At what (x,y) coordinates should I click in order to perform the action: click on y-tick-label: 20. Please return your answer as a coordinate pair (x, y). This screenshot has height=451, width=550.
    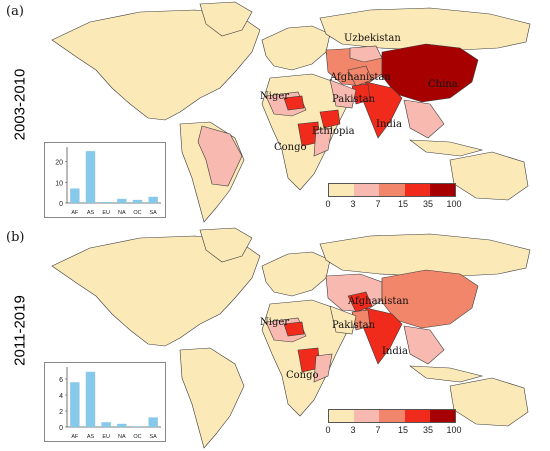
    Looking at the image, I should click on (59, 163).